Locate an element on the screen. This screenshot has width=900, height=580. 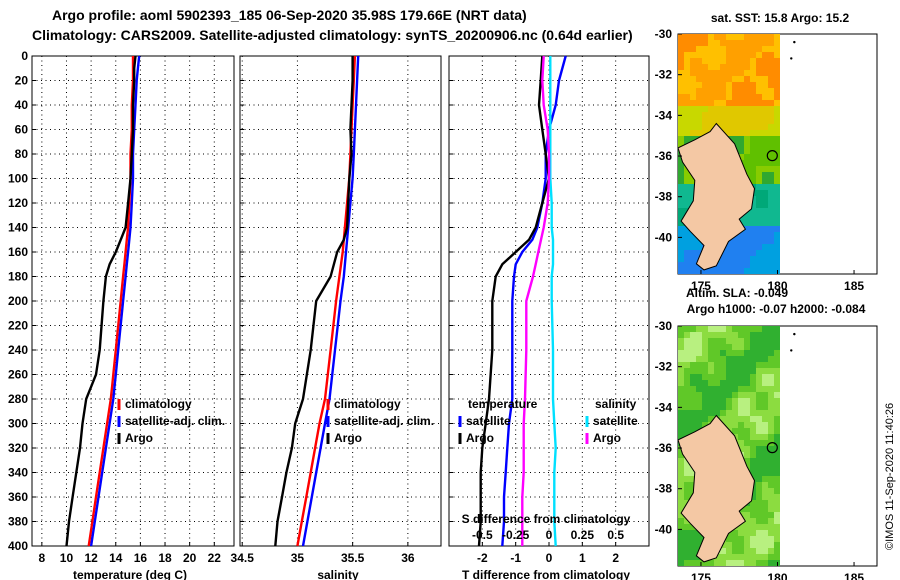
legend-label: climatology is located at coordinates (158, 404).